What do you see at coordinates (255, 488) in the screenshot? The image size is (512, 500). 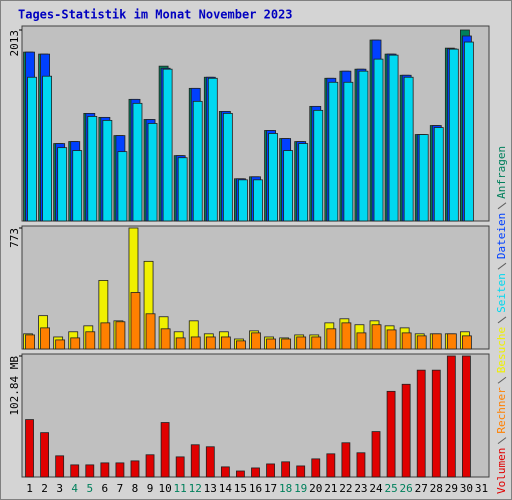 I see `x-tick-label: 16` at bounding box center [255, 488].